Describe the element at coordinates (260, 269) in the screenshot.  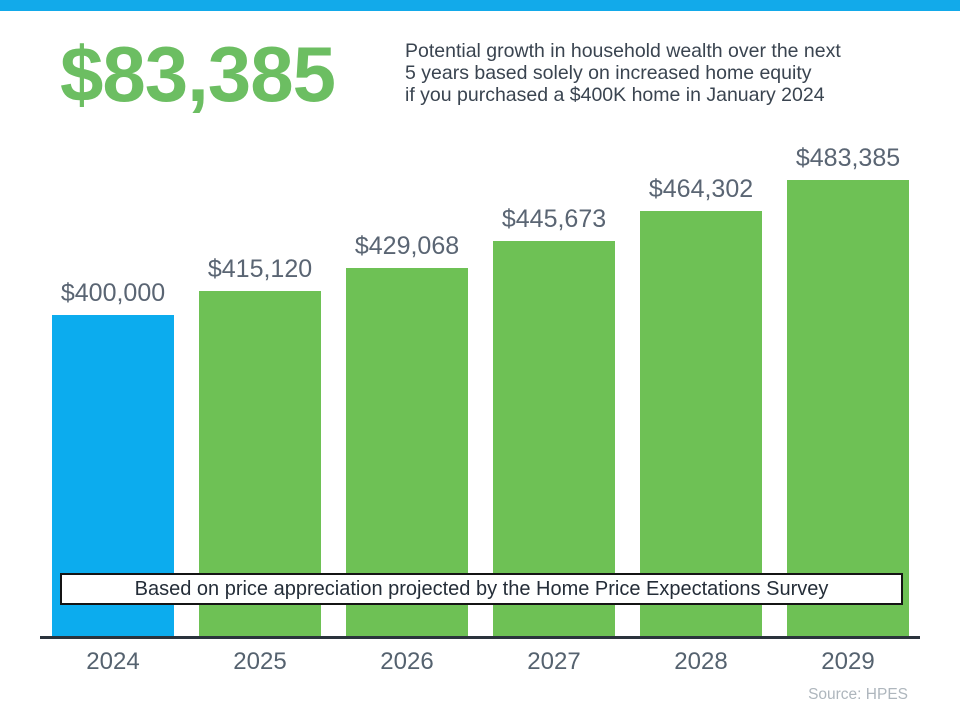
I see `bar-value-label-2025: $415,120` at that location.